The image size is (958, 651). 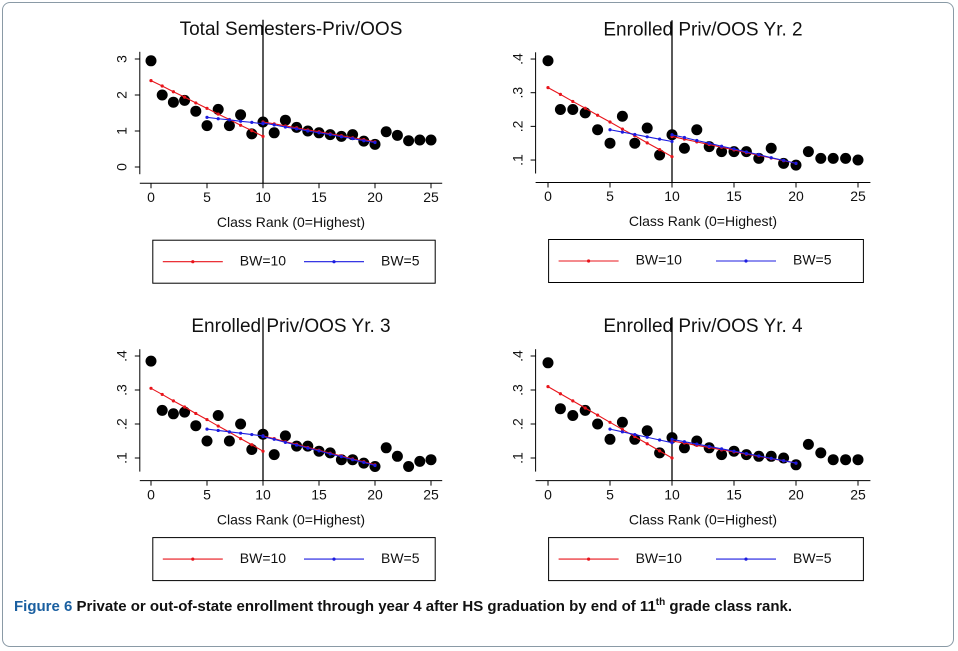 What do you see at coordinates (702, 29) in the screenshot?
I see `chart-title: Enrolled Priv/OOS Yr. 2` at bounding box center [702, 29].